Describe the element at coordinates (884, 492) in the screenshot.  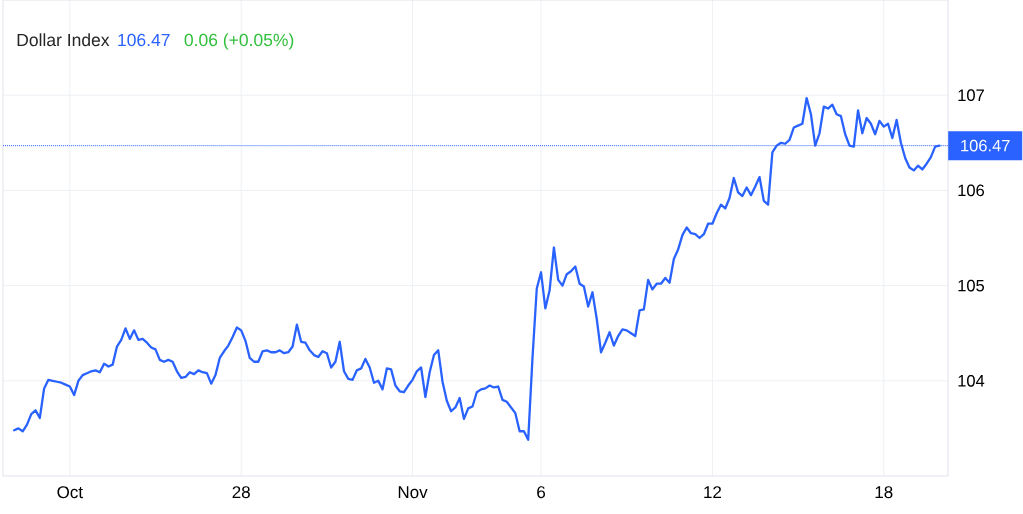
I see `x-tick-label: 18` at that location.